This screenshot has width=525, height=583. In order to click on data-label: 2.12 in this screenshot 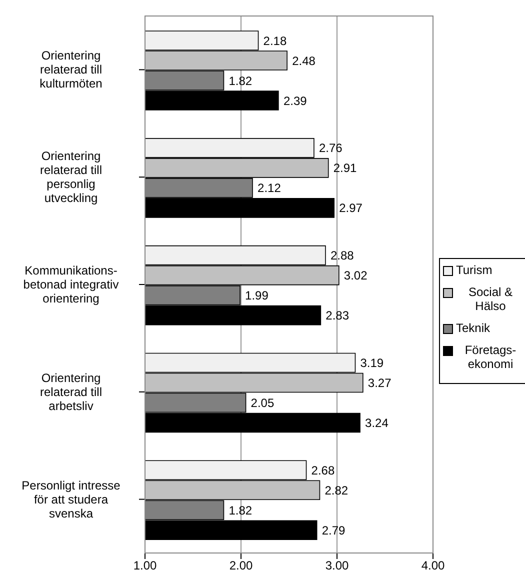, I will do `click(270, 188)`.